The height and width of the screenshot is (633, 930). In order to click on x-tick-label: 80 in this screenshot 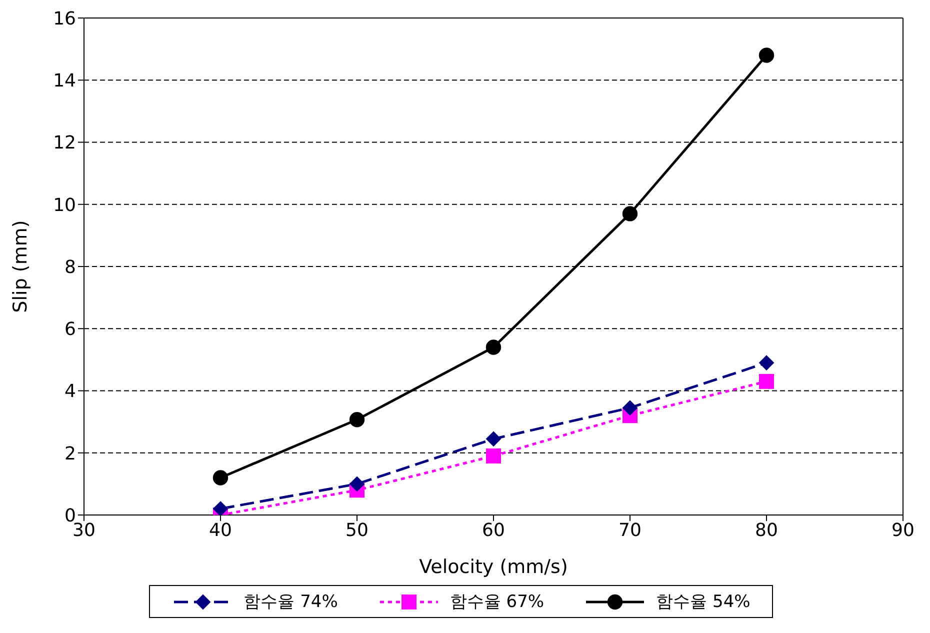, I will do `click(766, 530)`.